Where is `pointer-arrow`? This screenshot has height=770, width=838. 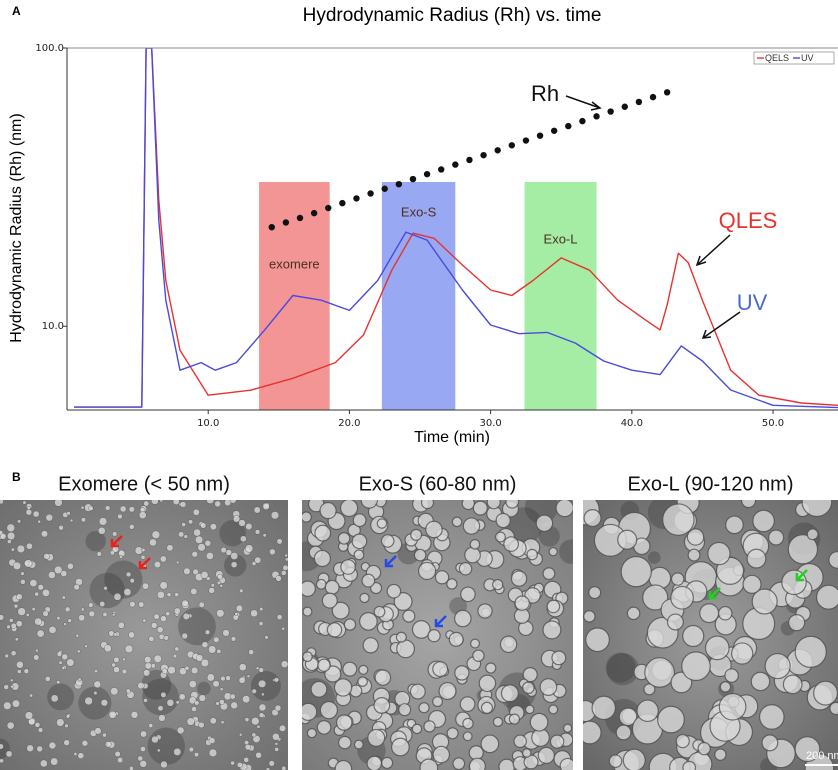 pointer-arrow is located at coordinates (714, 593).